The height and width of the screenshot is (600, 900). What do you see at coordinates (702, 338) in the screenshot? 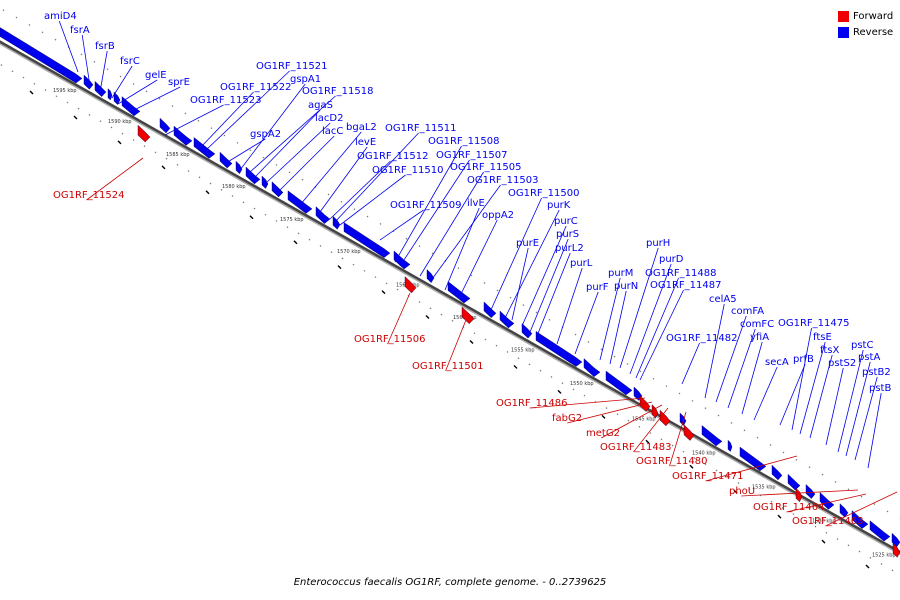
I see `reverse-gene-label-og1rf-11482: OG1RF_11482` at bounding box center [702, 338].